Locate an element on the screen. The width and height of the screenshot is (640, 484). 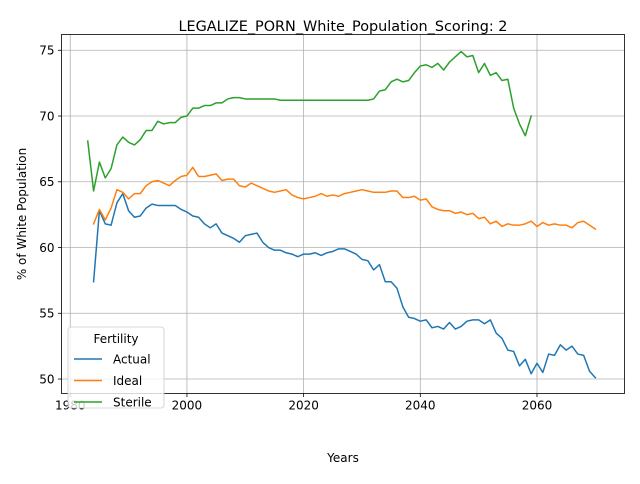
x-tick-label: 2060 is located at coordinates (537, 406).